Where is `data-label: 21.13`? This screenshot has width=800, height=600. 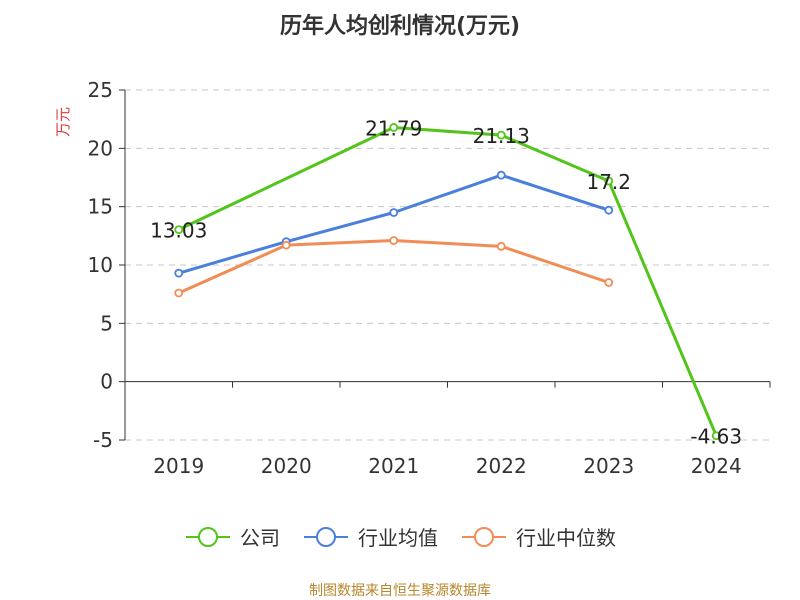
data-label: 21.13 is located at coordinates (501, 136).